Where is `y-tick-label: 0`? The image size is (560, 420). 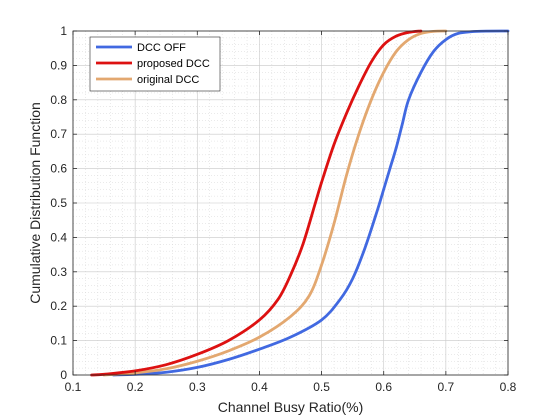
y-tick-label: 0 is located at coordinates (63, 375).